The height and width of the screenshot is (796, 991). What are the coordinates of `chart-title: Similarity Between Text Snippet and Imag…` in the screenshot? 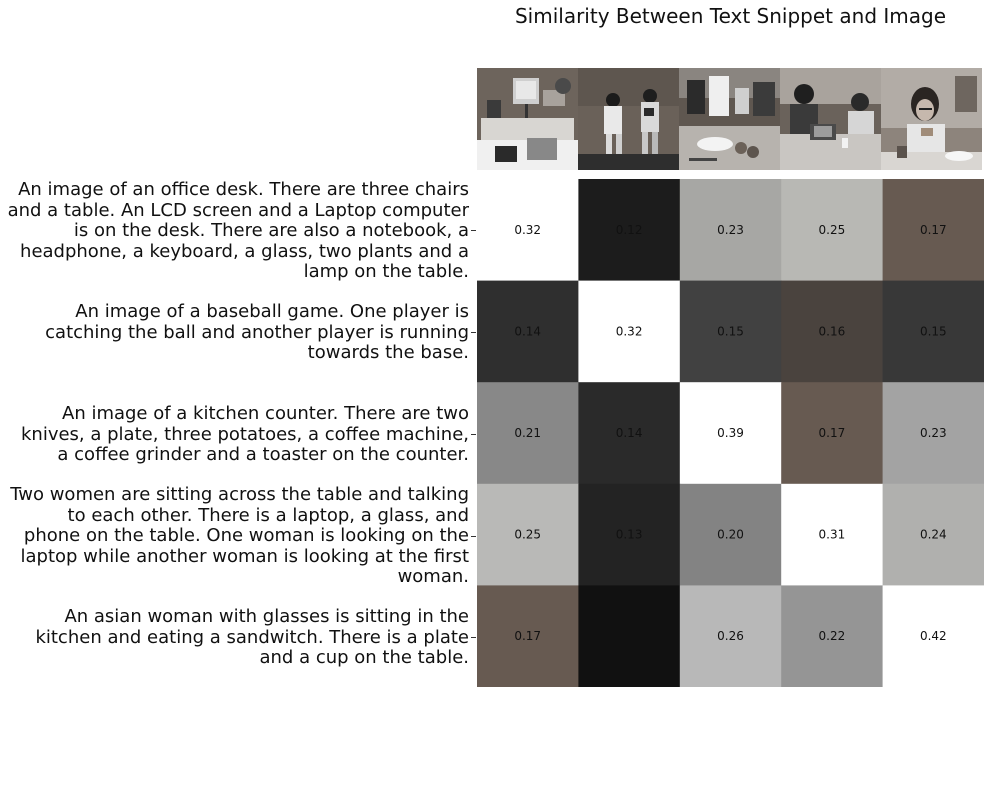 It's located at (730, 16).